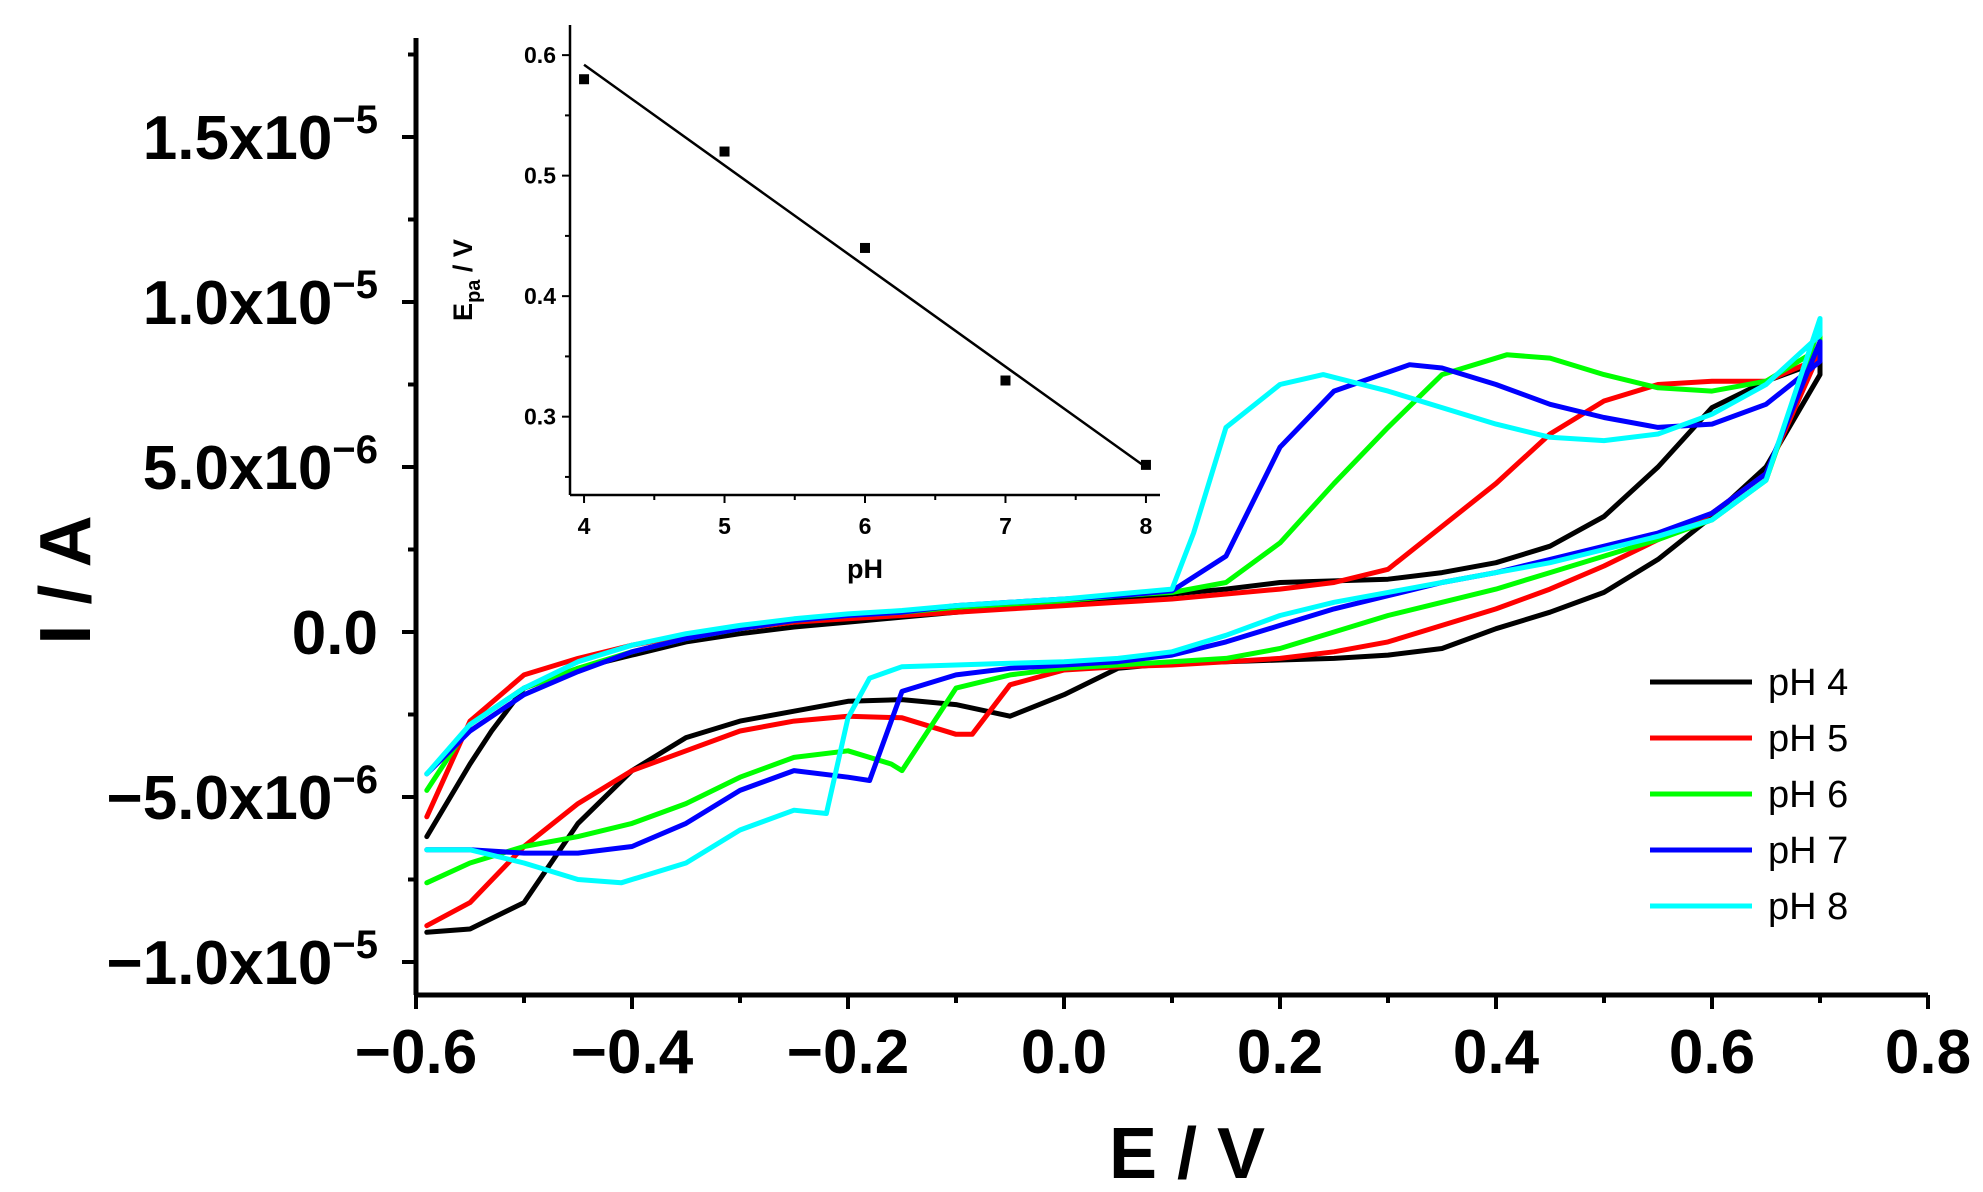 Image resolution: width=1983 pixels, height=1192 pixels. Describe the element at coordinates (1808, 907) in the screenshot. I see `legend-label: pH 8` at that location.